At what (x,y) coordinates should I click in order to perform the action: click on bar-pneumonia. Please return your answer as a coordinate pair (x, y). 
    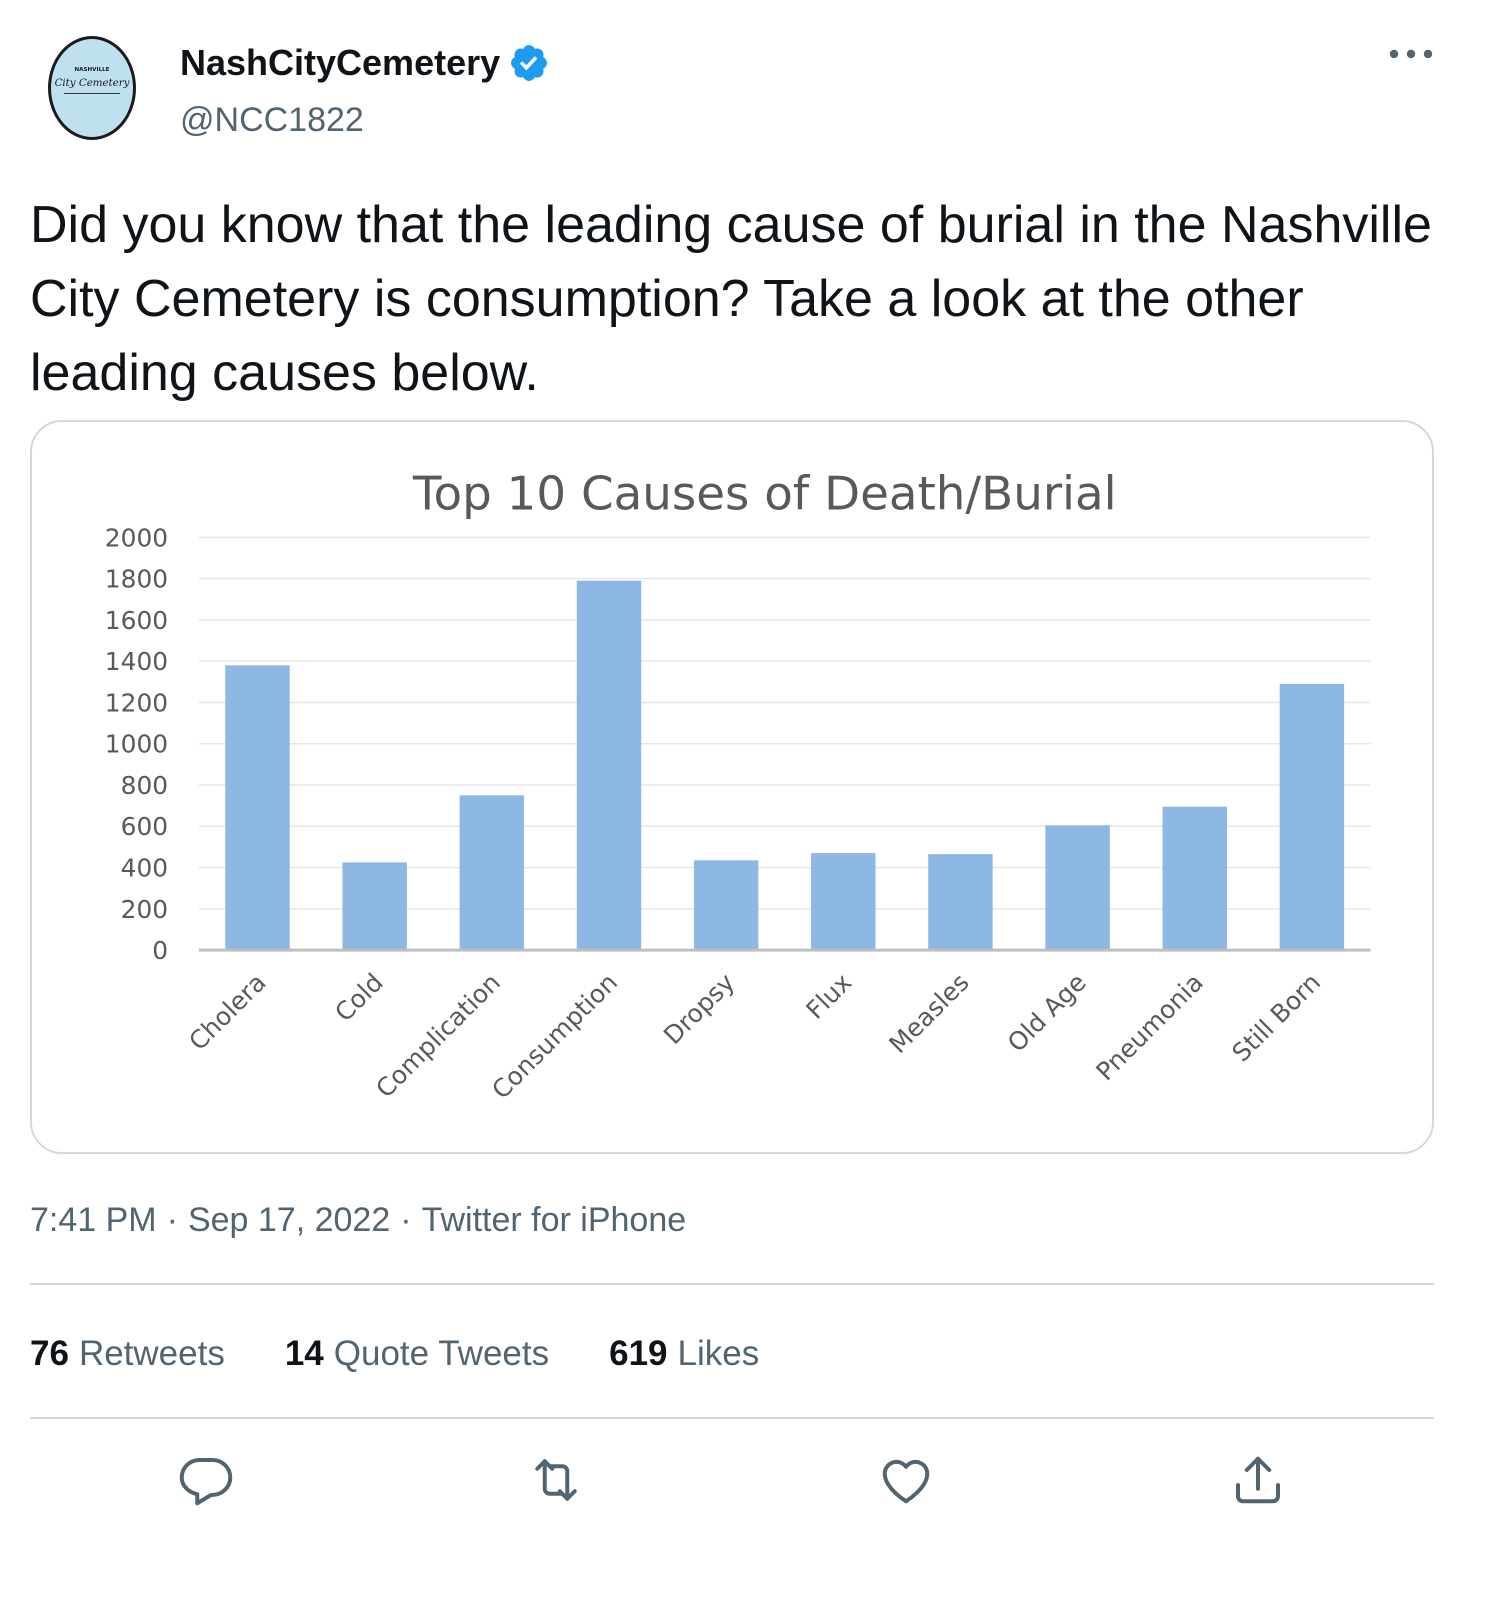
    Looking at the image, I should click on (1194, 878).